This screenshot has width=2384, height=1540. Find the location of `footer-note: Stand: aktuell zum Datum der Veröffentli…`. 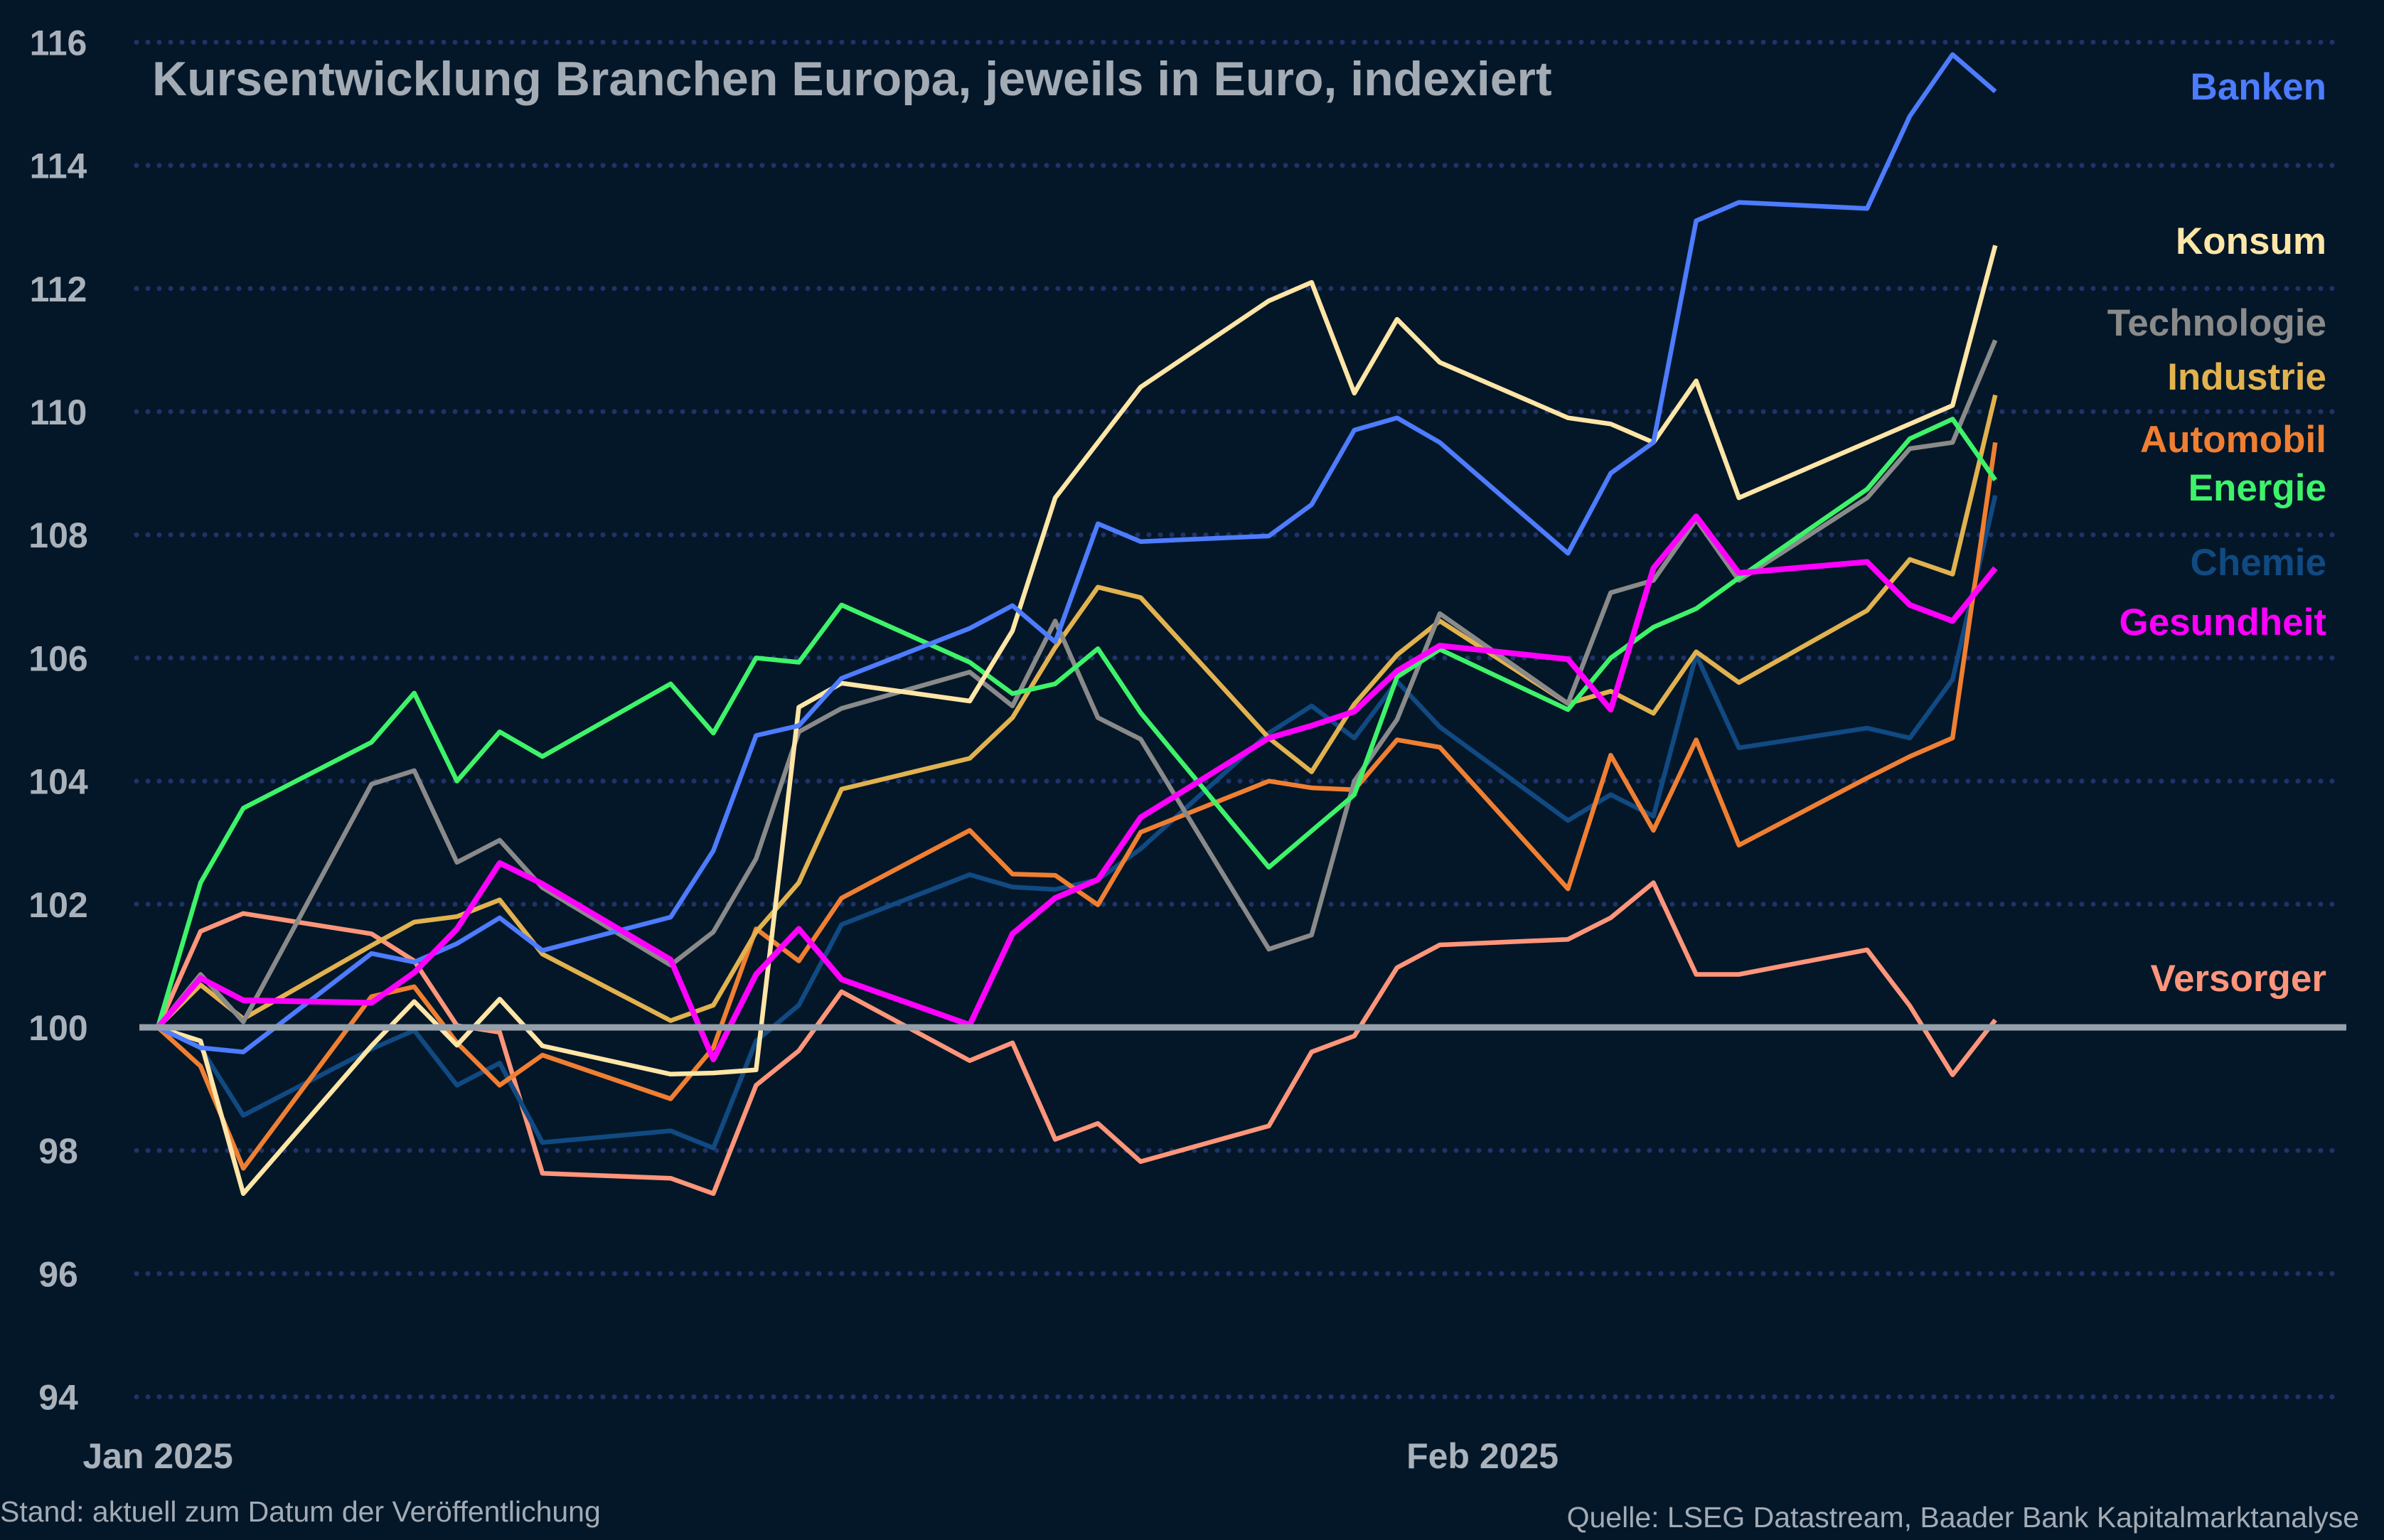

footer-note: Stand: aktuell zum Datum der Veröffentli… is located at coordinates (301, 1511).